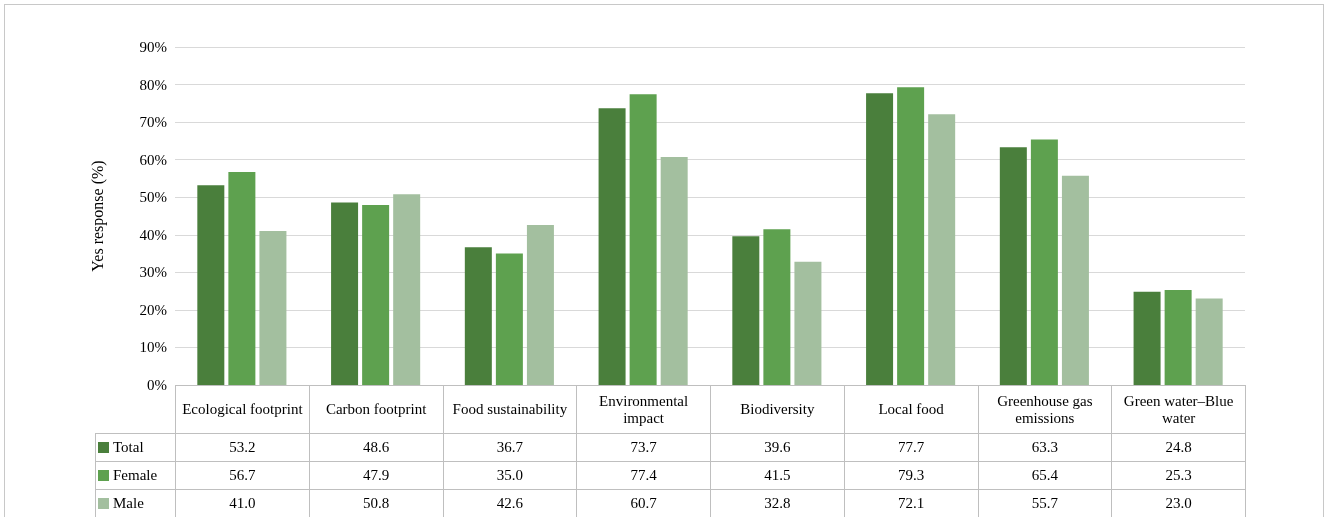  What do you see at coordinates (911, 475) in the screenshot?
I see `data-label: 79.3` at bounding box center [911, 475].